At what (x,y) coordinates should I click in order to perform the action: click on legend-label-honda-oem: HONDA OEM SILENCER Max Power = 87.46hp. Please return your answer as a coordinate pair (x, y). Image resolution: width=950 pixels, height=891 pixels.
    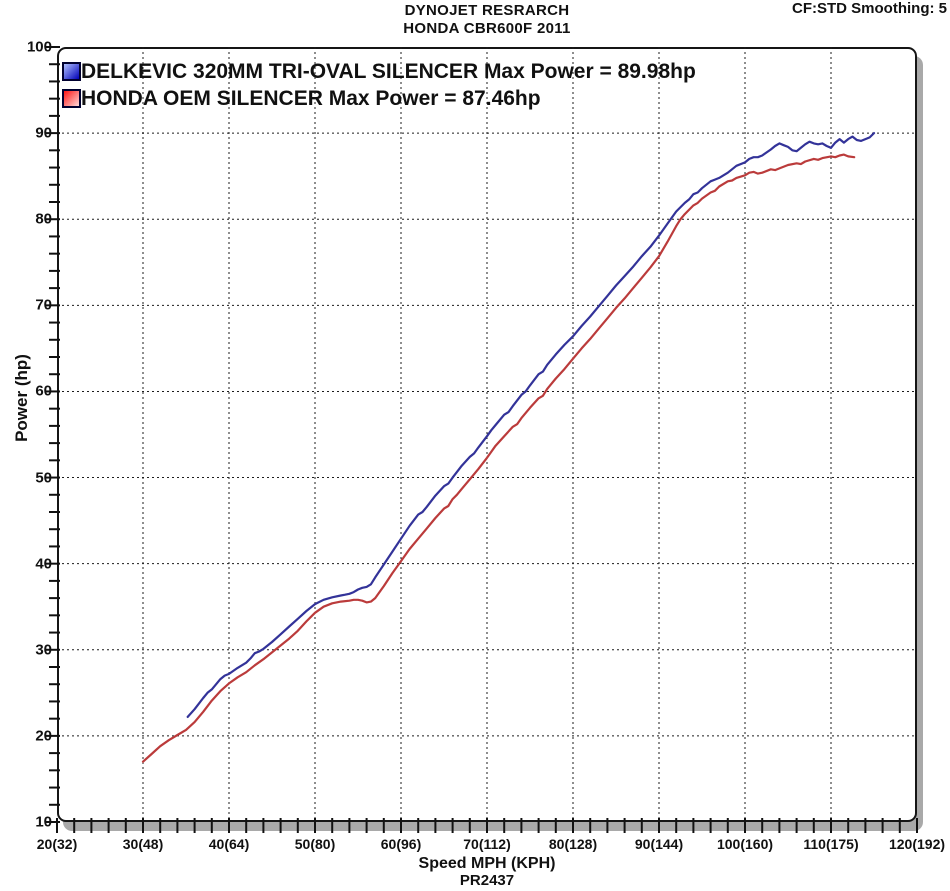
    Looking at the image, I should click on (311, 98).